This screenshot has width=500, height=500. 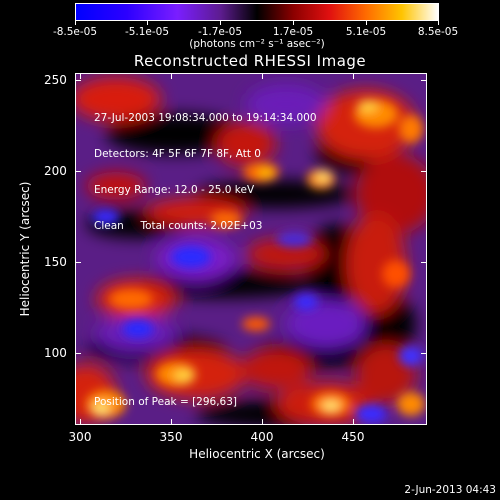 I want to click on colorbar-tick-label: -8.5e-05, so click(x=75, y=32).